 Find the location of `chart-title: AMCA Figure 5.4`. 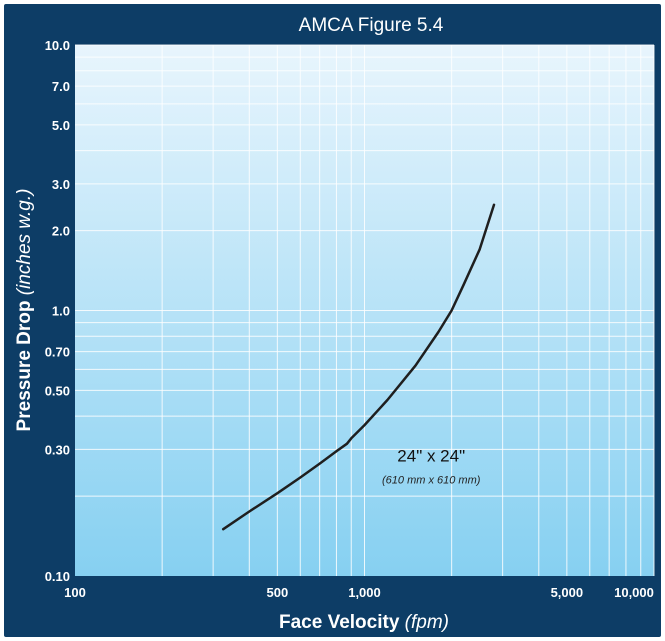

chart-title: AMCA Figure 5.4 is located at coordinates (371, 25).